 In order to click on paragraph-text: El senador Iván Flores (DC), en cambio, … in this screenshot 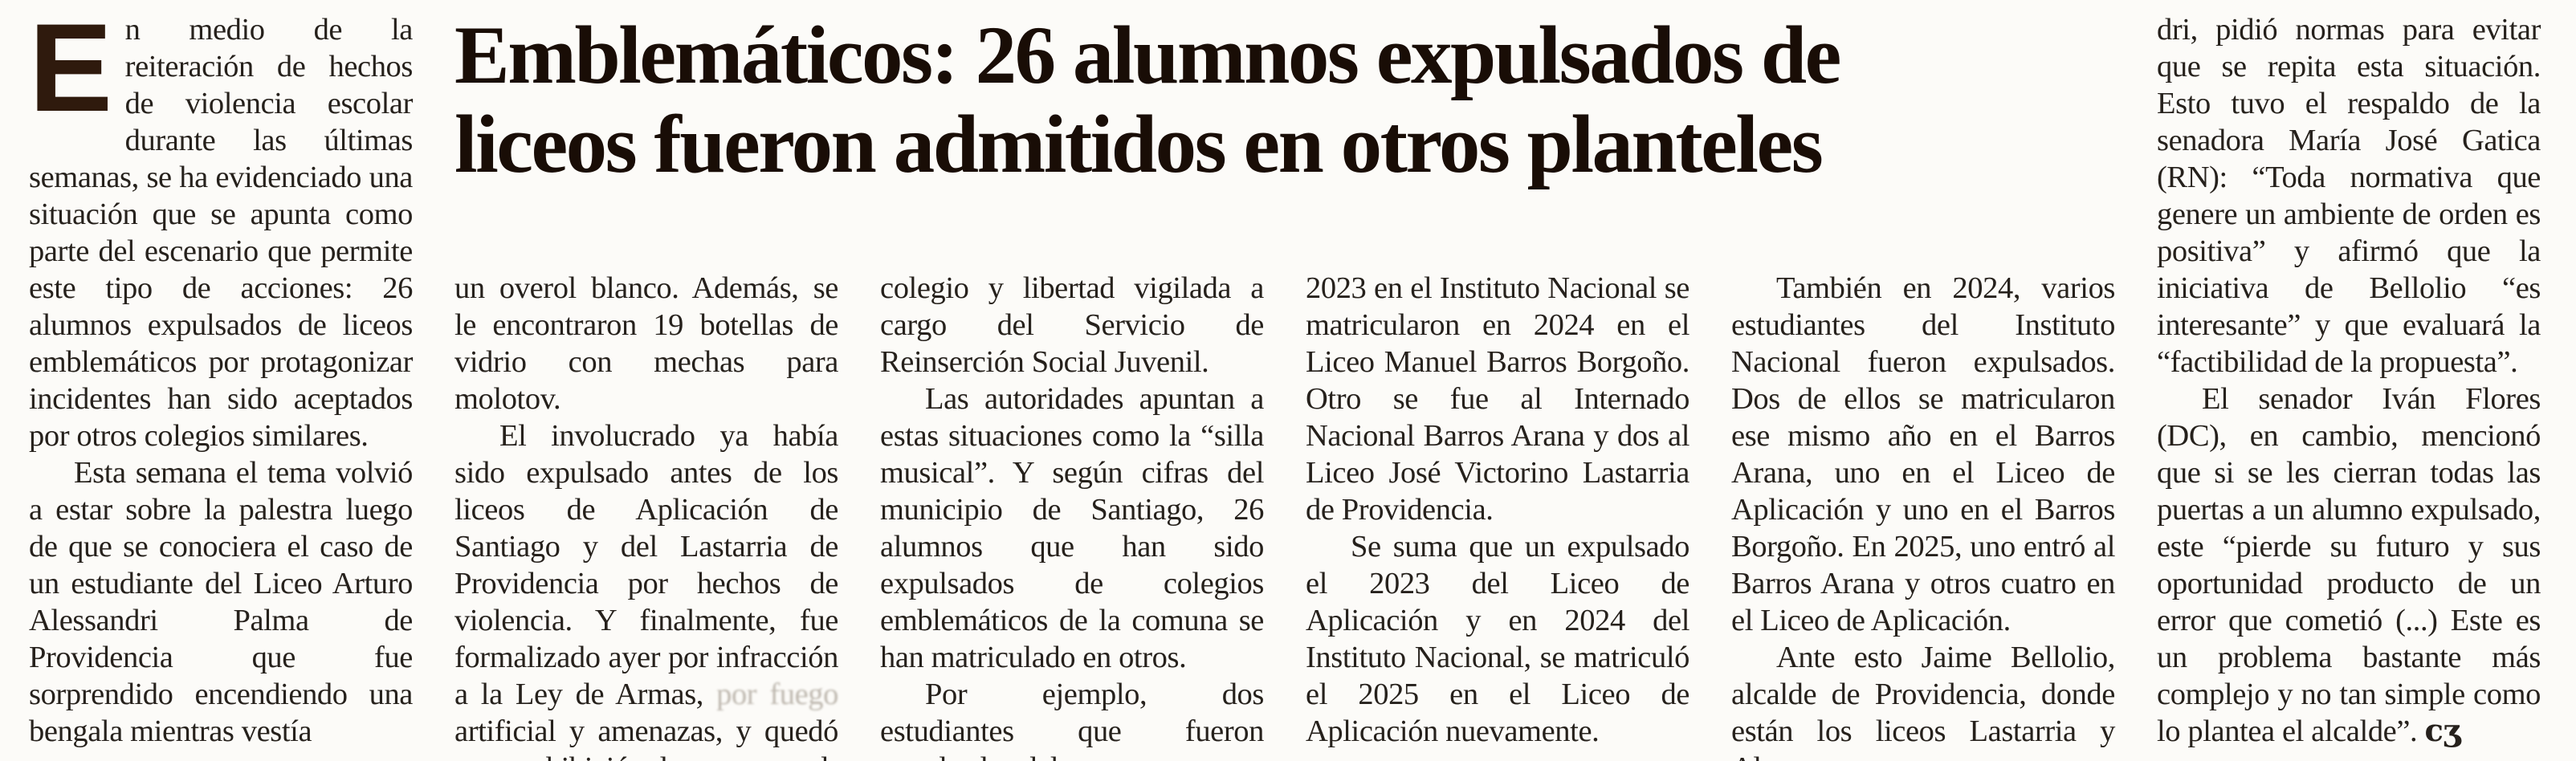, I will do `click(2349, 565)`.